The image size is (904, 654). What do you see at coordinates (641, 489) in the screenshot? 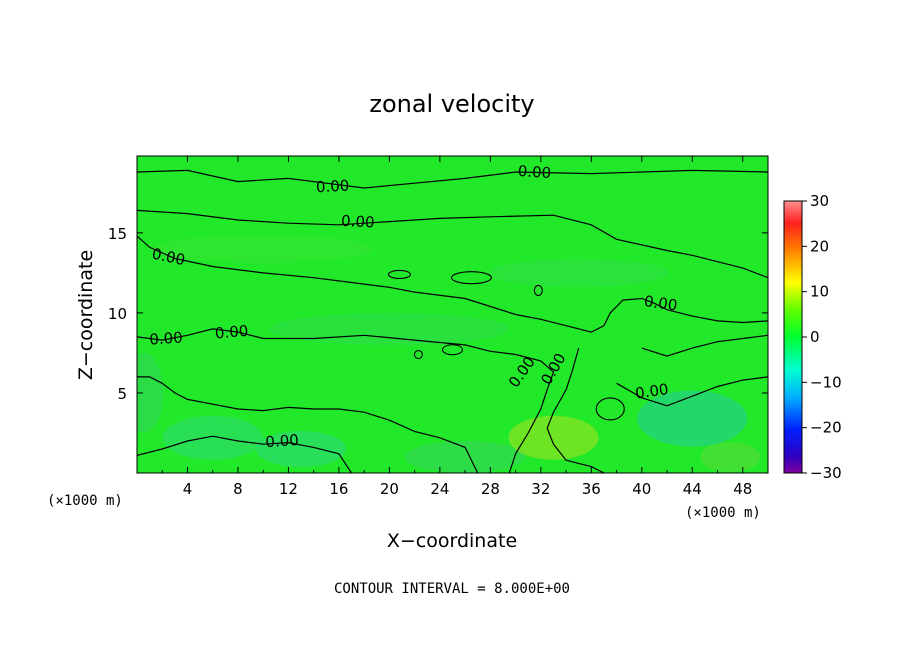
I see `x-tick-label: 40` at bounding box center [641, 489].